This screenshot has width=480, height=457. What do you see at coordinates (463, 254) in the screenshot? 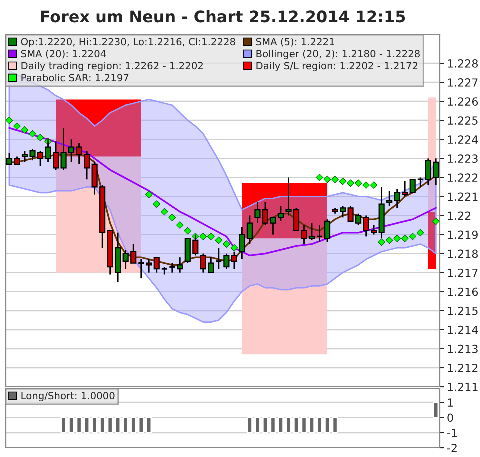
I see `y-tick-label: 1.218` at bounding box center [463, 254].